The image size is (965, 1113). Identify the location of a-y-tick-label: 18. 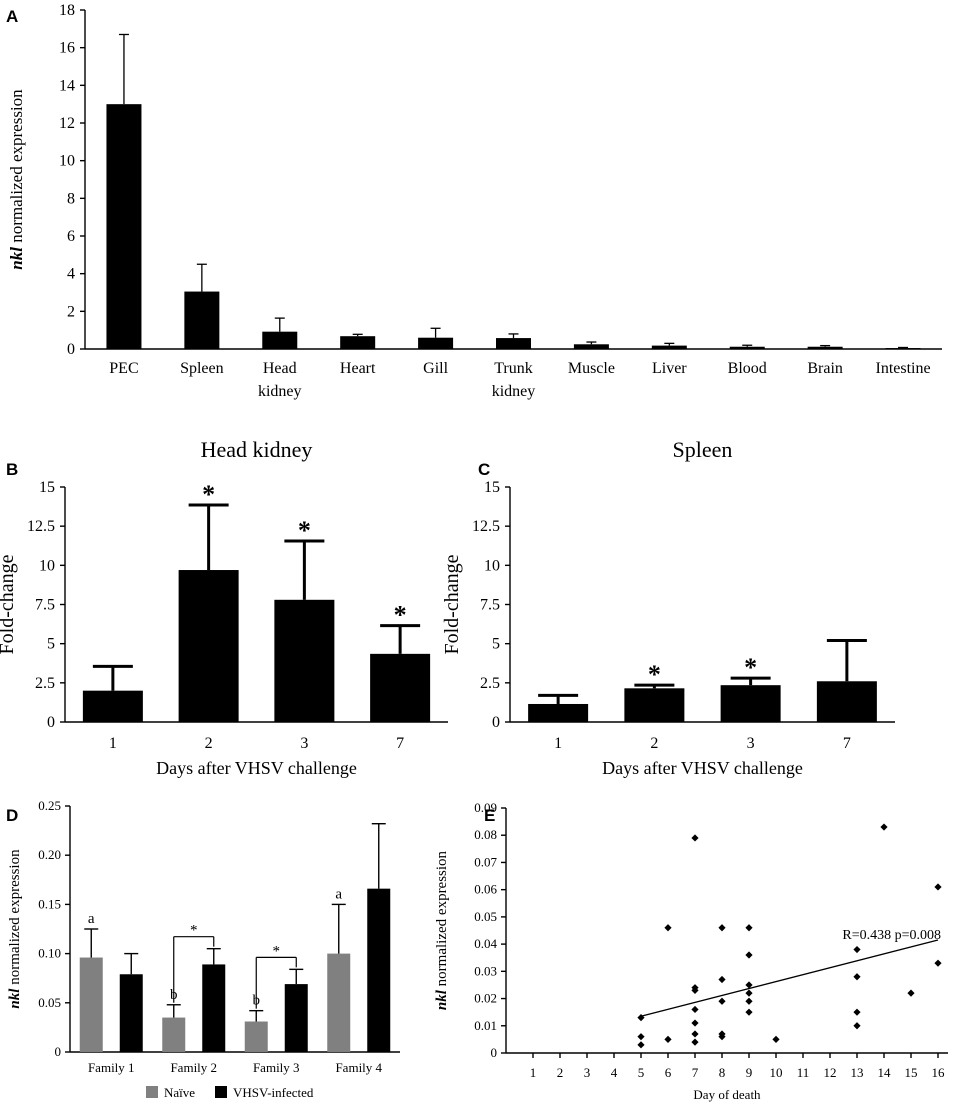
(67, 10).